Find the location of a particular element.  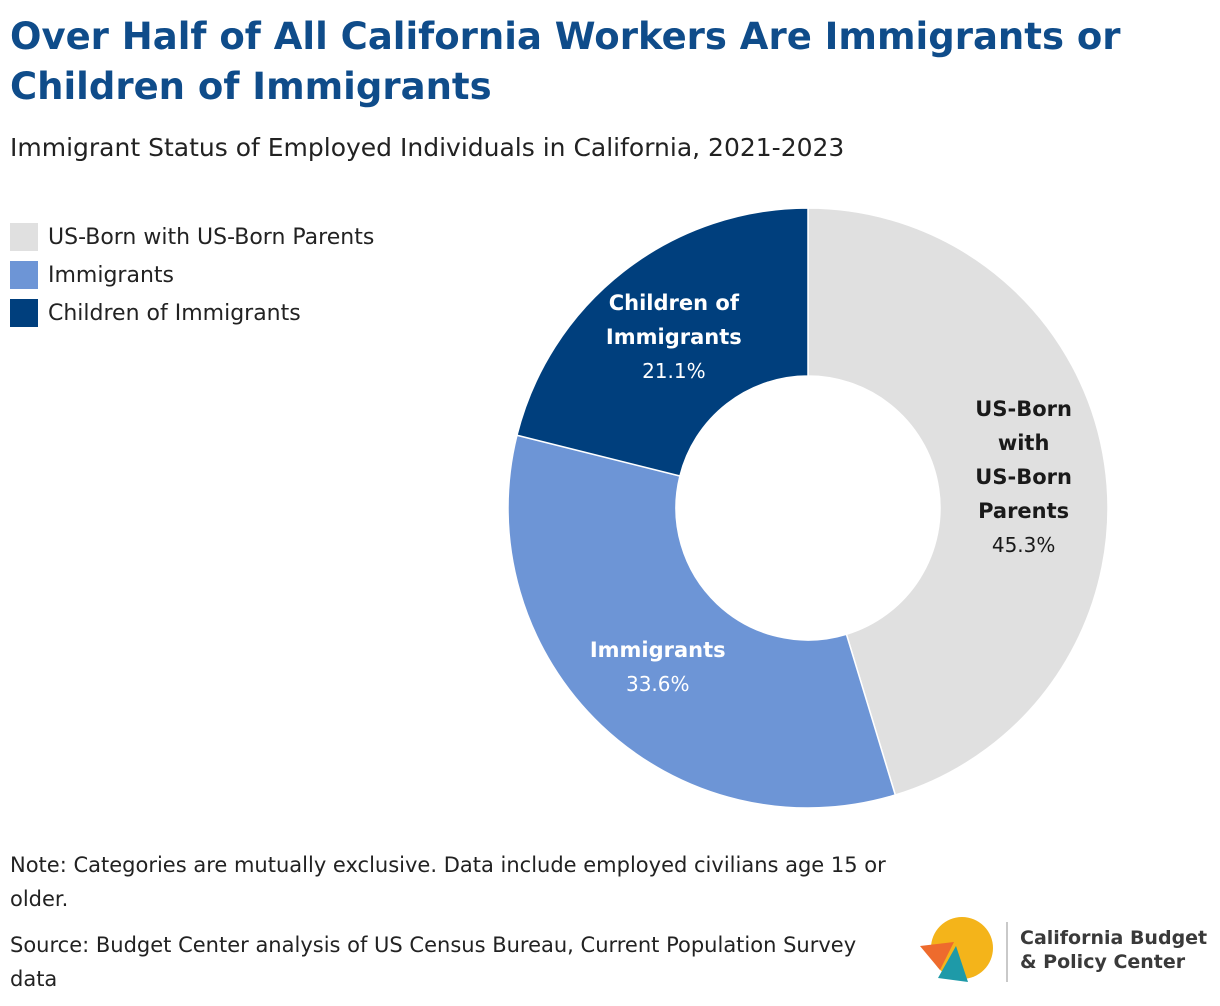

california-budget-logo: California Budget & Policy Center is located at coordinates (1068, 952).